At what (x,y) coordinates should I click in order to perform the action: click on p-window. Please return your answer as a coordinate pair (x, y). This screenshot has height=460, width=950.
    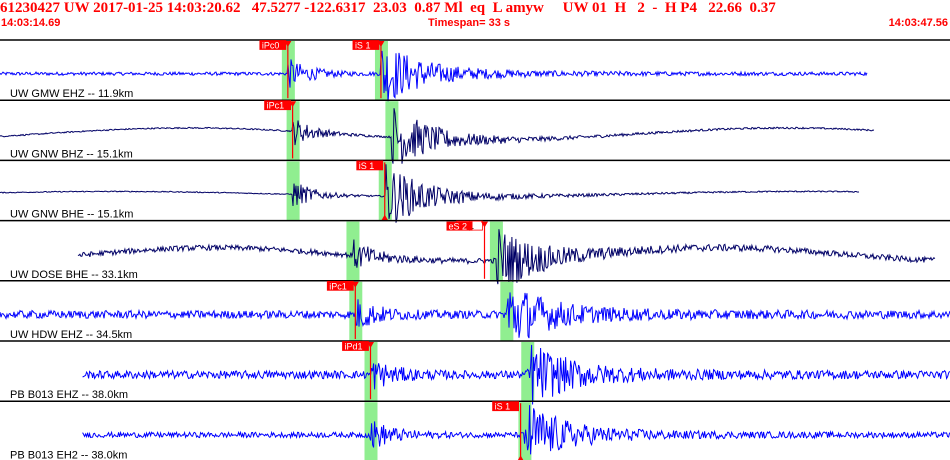
    Looking at the image, I should click on (293, 191).